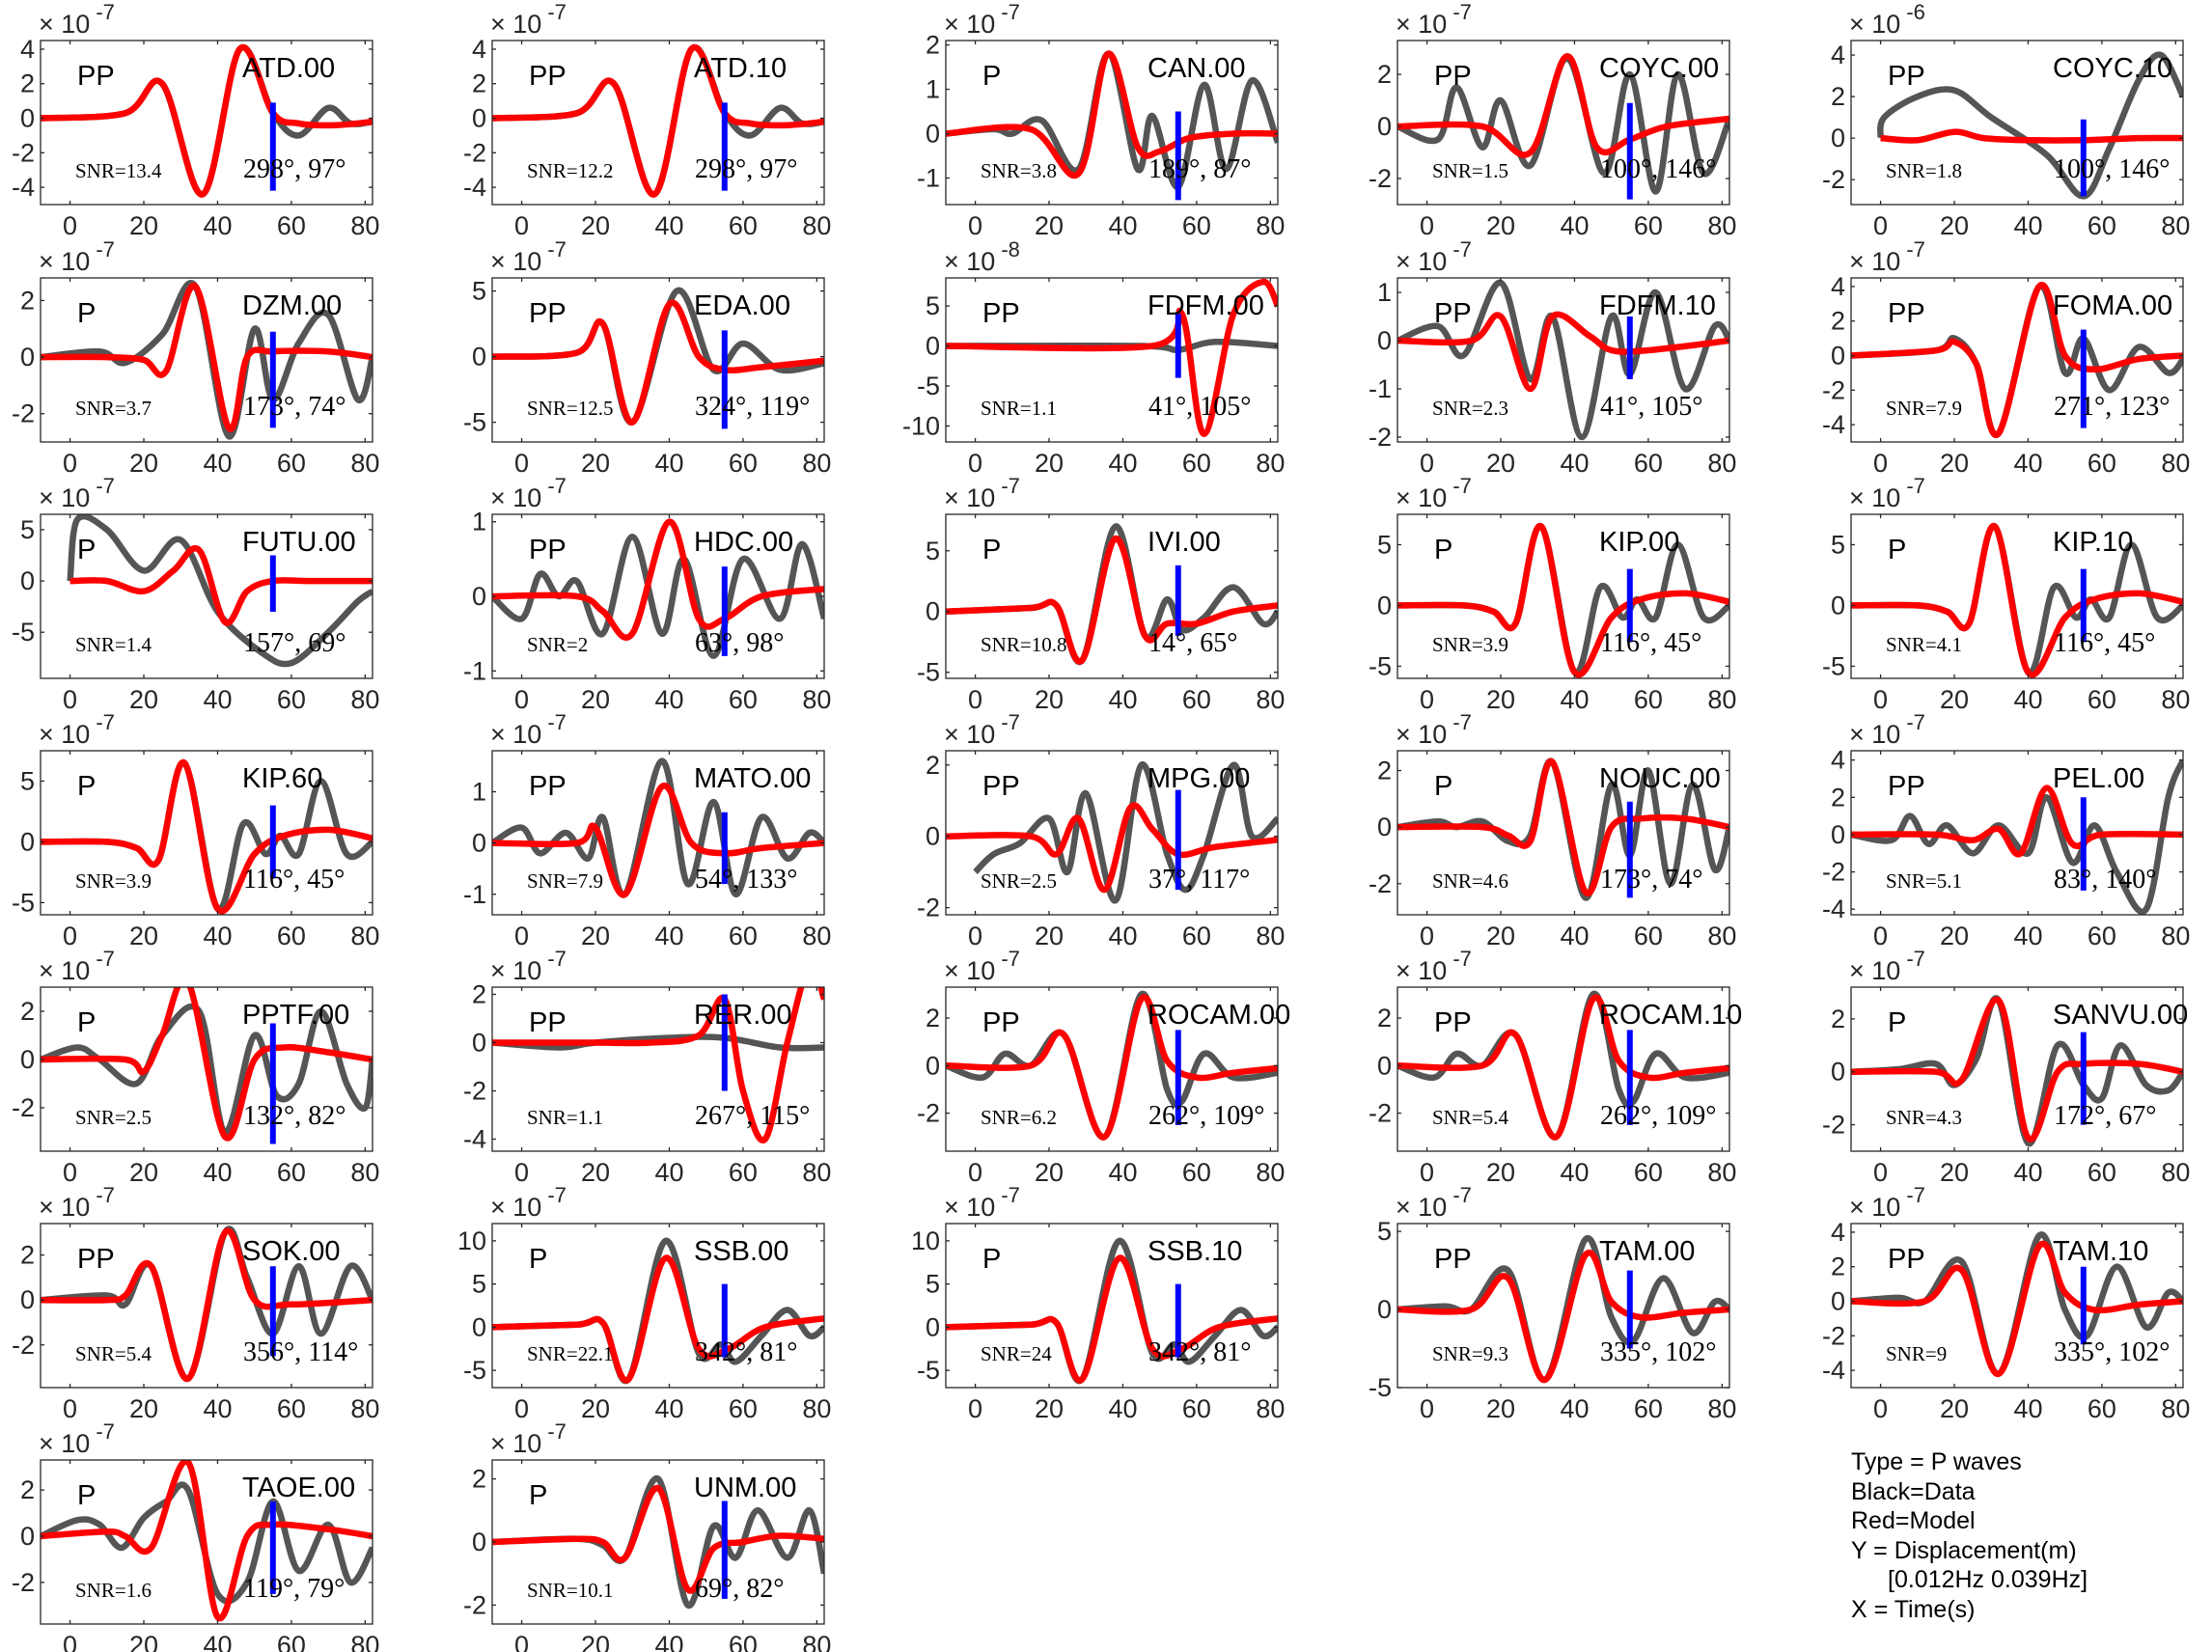 This screenshot has width=2212, height=1652. What do you see at coordinates (1916, 1353) in the screenshot?
I see `snr-label: SNR=9` at bounding box center [1916, 1353].